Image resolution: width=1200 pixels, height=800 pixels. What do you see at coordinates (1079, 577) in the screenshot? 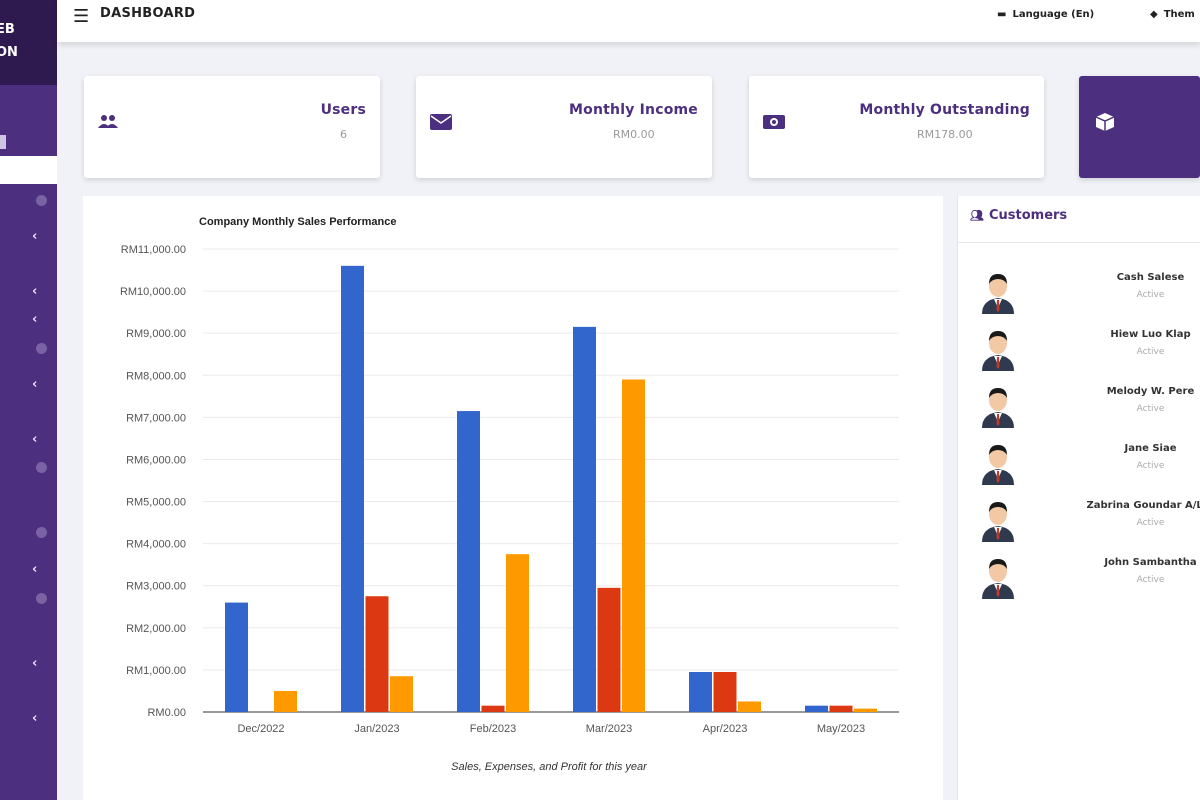
I see `customer-list-item: John Sambantha Active` at bounding box center [1079, 577].